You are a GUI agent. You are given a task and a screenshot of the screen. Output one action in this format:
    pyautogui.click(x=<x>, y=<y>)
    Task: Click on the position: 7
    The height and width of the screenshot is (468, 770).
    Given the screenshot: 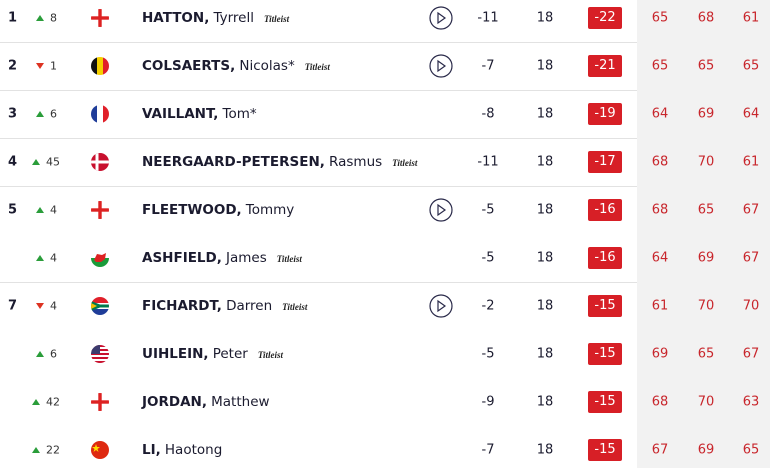 What is the action you would take?
    pyautogui.click(x=13, y=306)
    